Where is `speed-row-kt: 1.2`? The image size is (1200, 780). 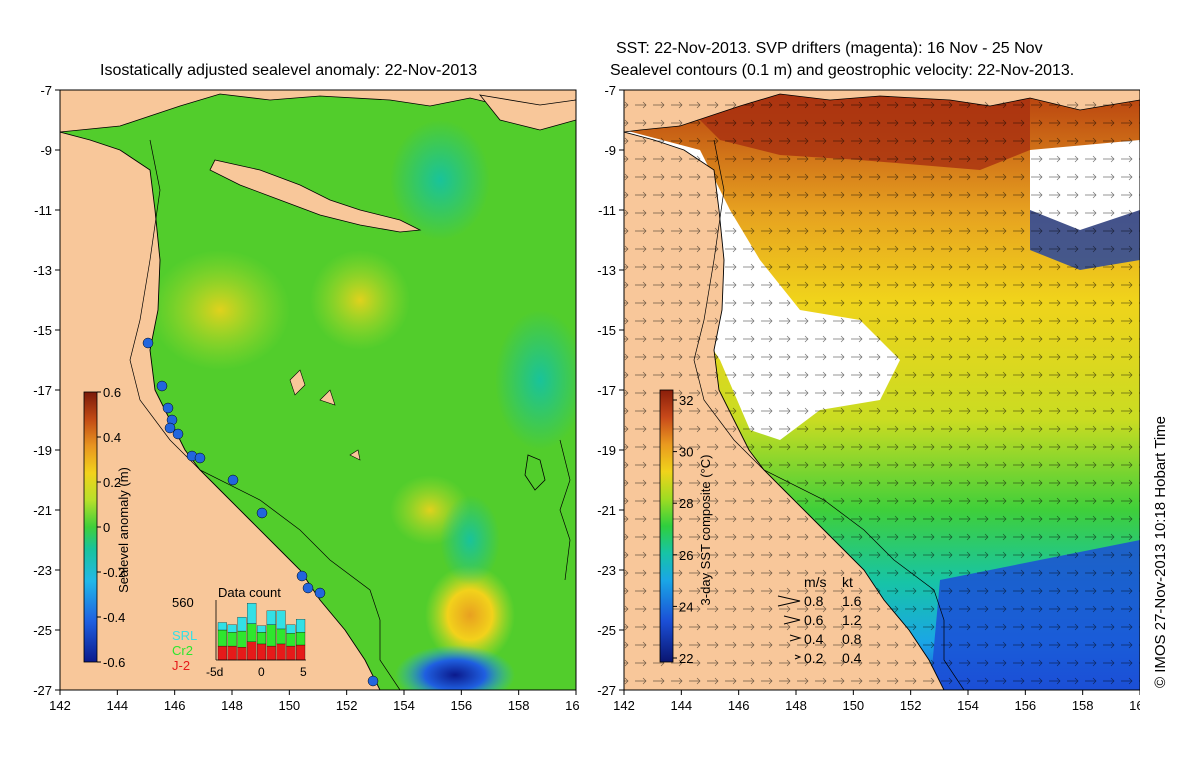
speed-row-kt: 1.2 is located at coordinates (852, 620).